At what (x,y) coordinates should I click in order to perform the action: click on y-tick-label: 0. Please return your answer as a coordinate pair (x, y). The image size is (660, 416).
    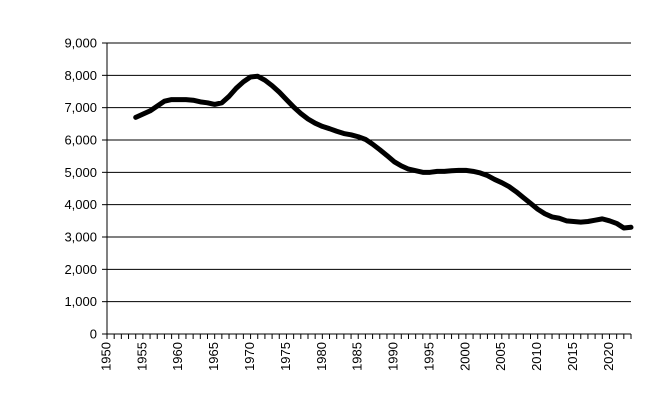
    Looking at the image, I should click on (93, 333).